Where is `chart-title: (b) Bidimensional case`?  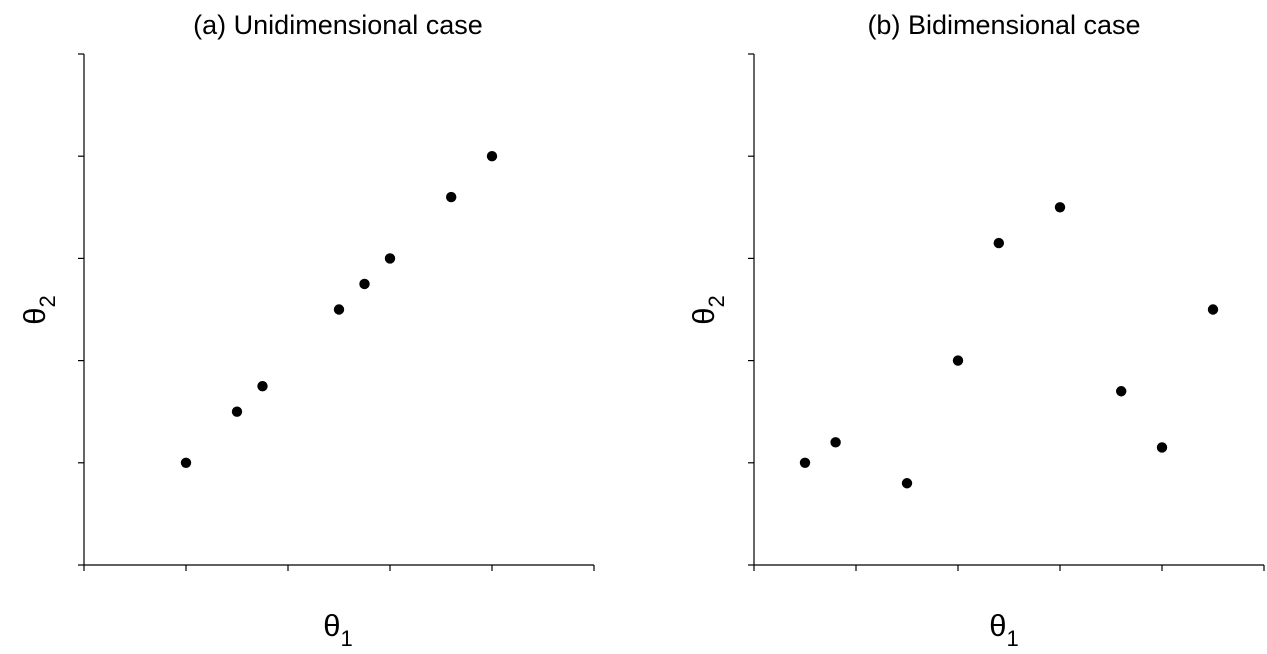
chart-title: (b) Bidimensional case is located at coordinates (1003, 25).